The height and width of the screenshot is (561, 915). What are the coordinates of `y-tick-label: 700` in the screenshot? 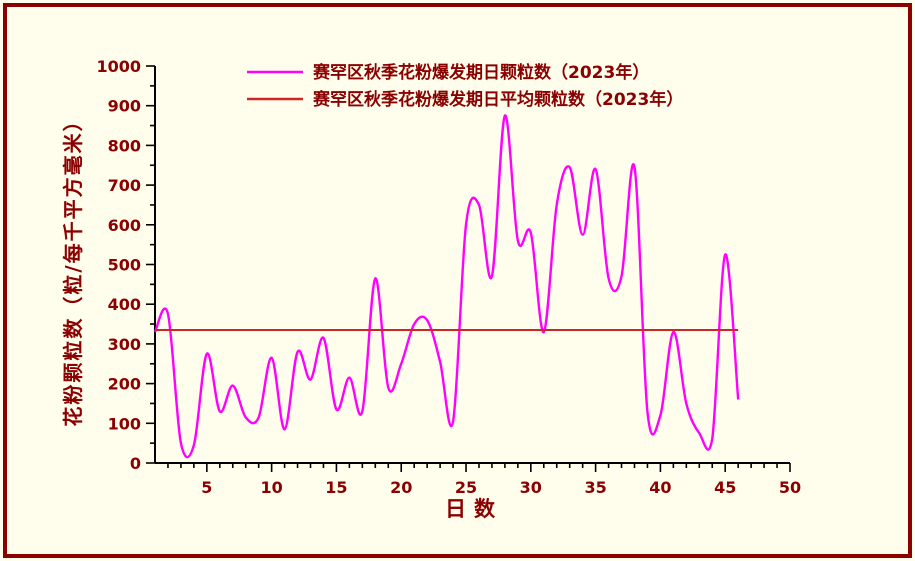 It's located at (124, 185).